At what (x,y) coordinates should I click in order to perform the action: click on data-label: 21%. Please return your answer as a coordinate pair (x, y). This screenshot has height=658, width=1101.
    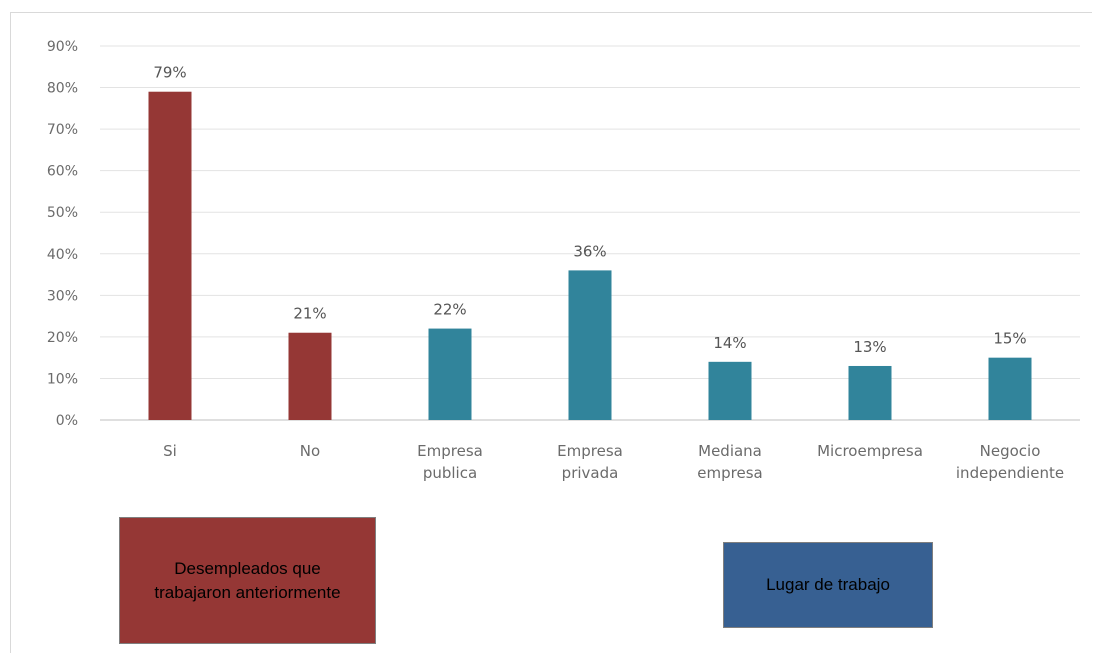
    Looking at the image, I should click on (309, 314).